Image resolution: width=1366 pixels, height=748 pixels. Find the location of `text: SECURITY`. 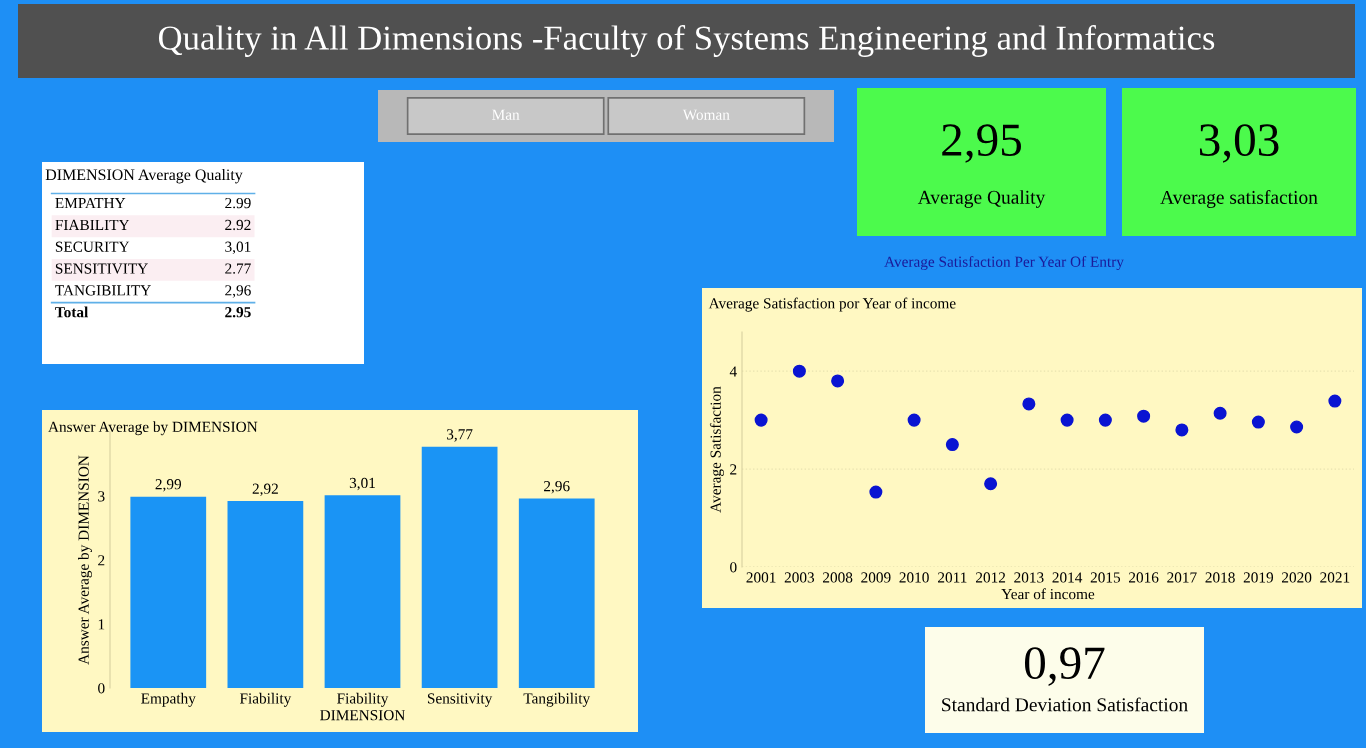

text: SECURITY is located at coordinates (92, 246).